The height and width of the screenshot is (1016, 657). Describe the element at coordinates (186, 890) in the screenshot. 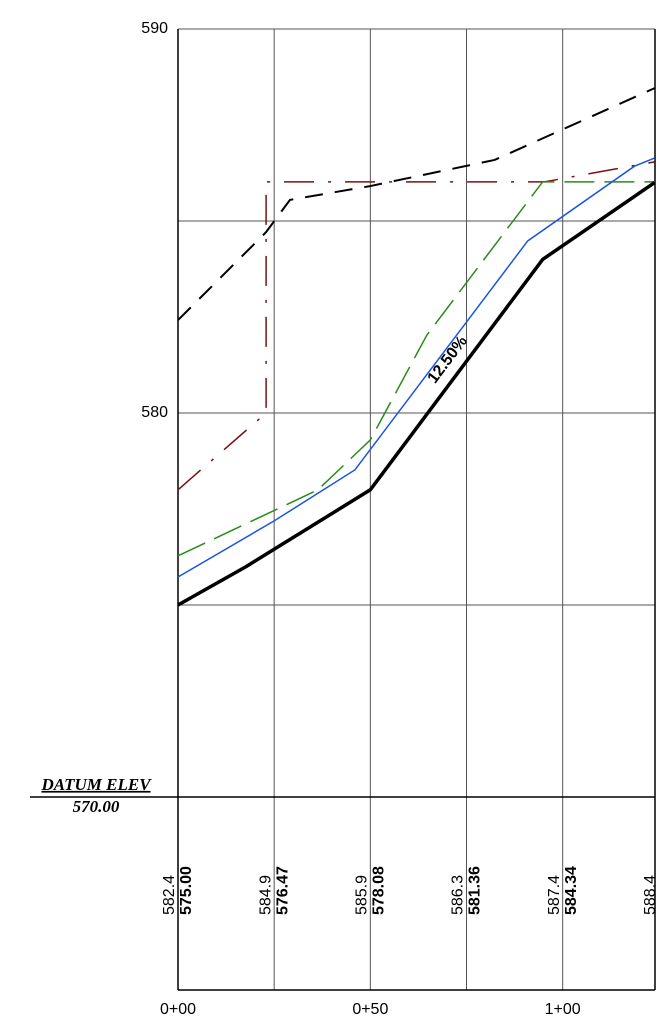

I see `proposed-elev: 575.00` at that location.